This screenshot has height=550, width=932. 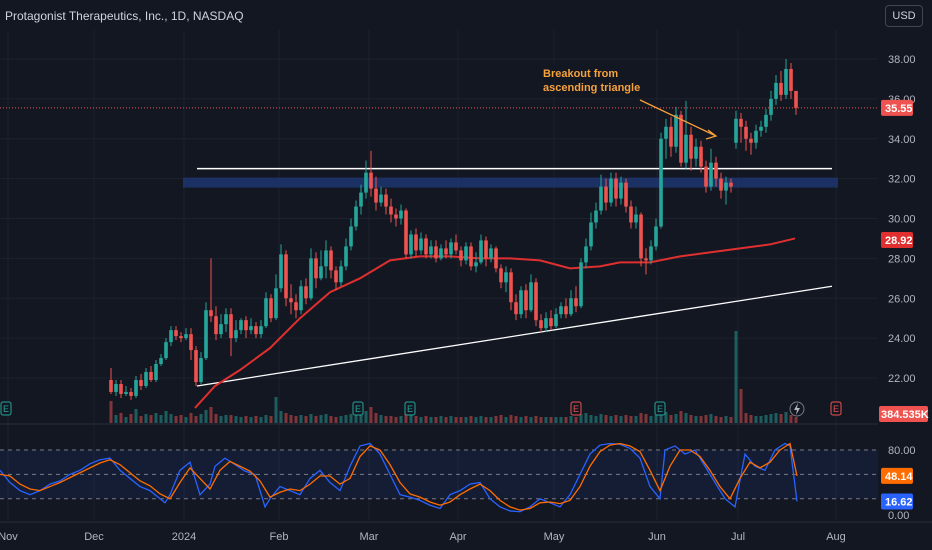 What do you see at coordinates (358, 409) in the screenshot?
I see `earnings-letter: E` at bounding box center [358, 409].